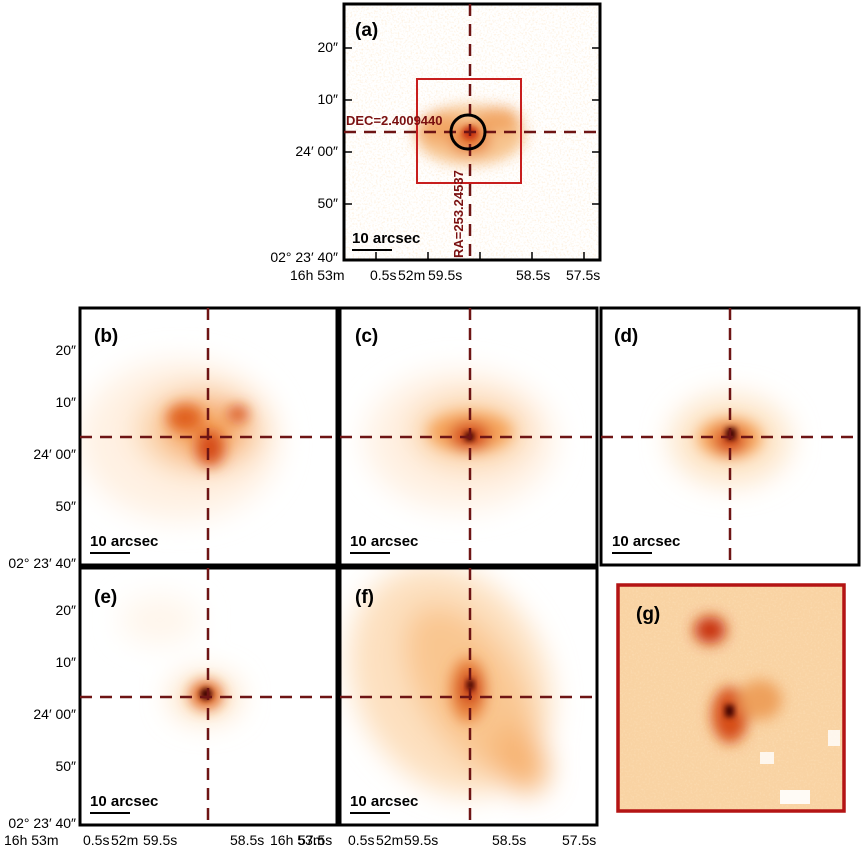 Image resolution: width=863 pixels, height=848 pixels. Describe the element at coordinates (533, 275) in the screenshot. I see `ra-tick-a-4: 58.5s` at that location.